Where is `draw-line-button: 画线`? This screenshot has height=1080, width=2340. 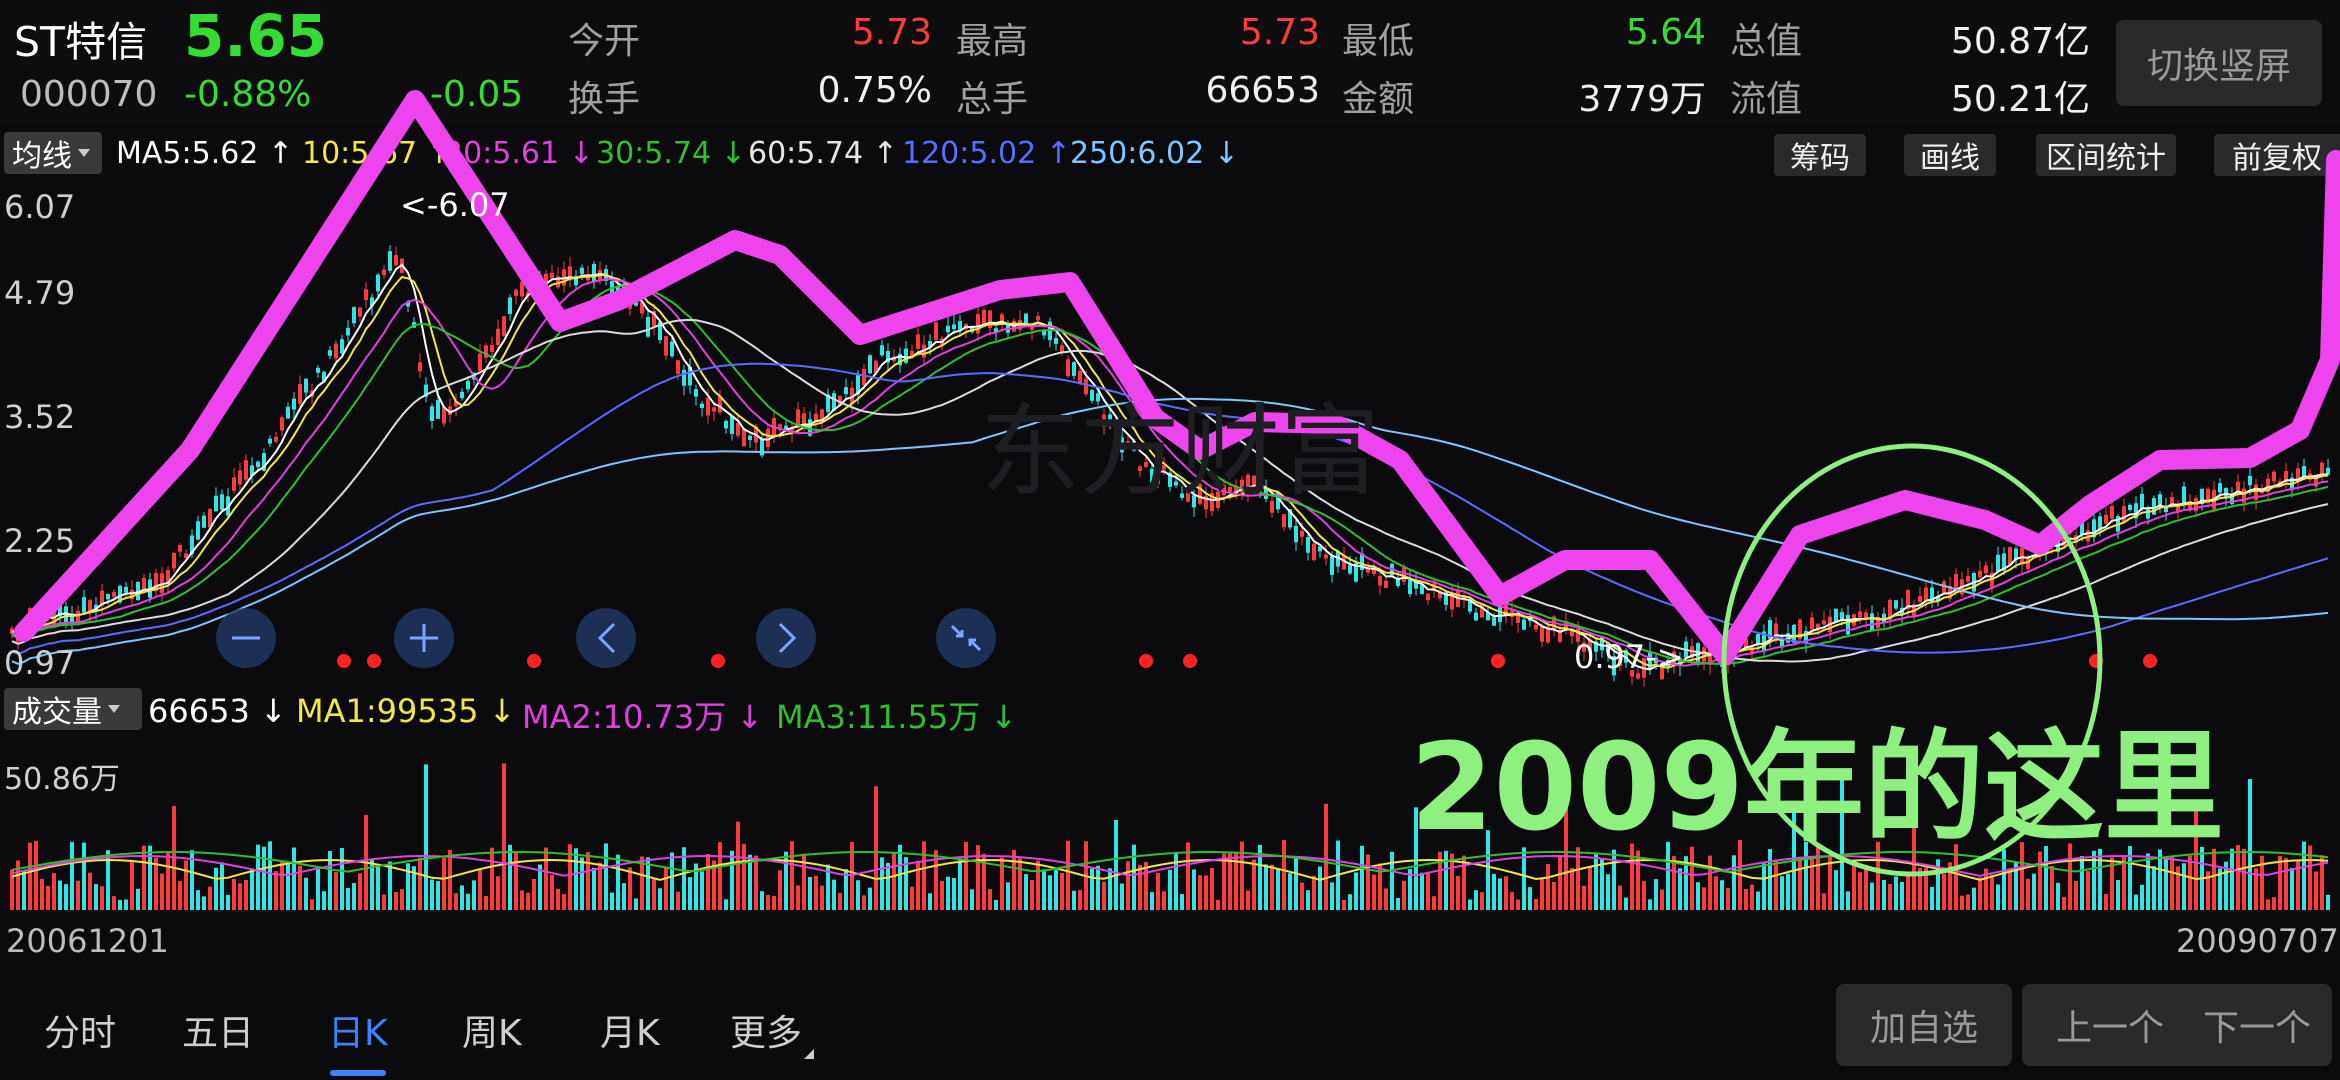
draw-line-button: 画线 is located at coordinates (1950, 155).